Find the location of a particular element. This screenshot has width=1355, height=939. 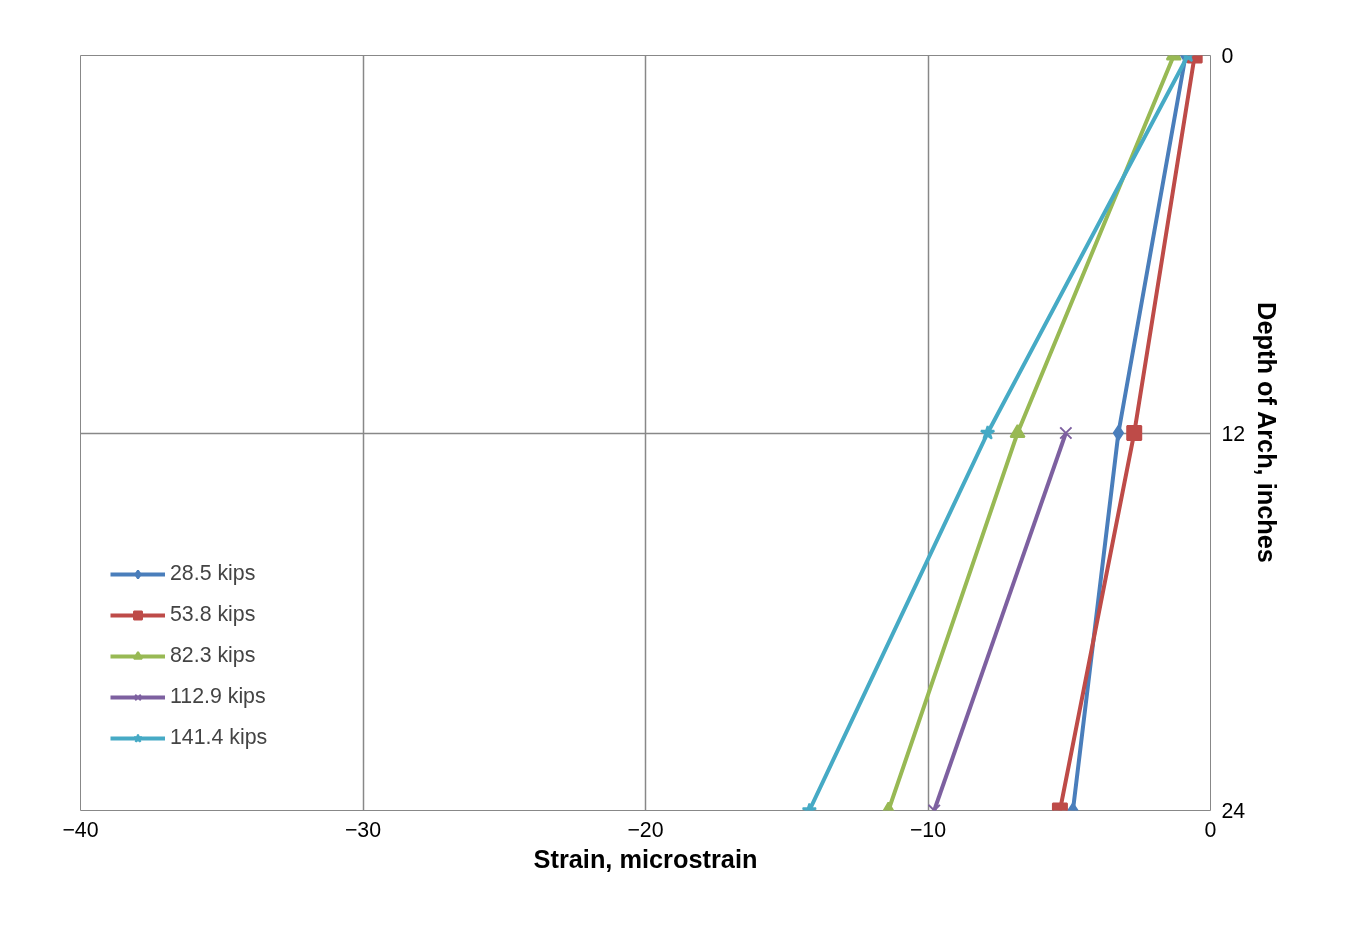

legend-label: 28.5 kips is located at coordinates (213, 573).